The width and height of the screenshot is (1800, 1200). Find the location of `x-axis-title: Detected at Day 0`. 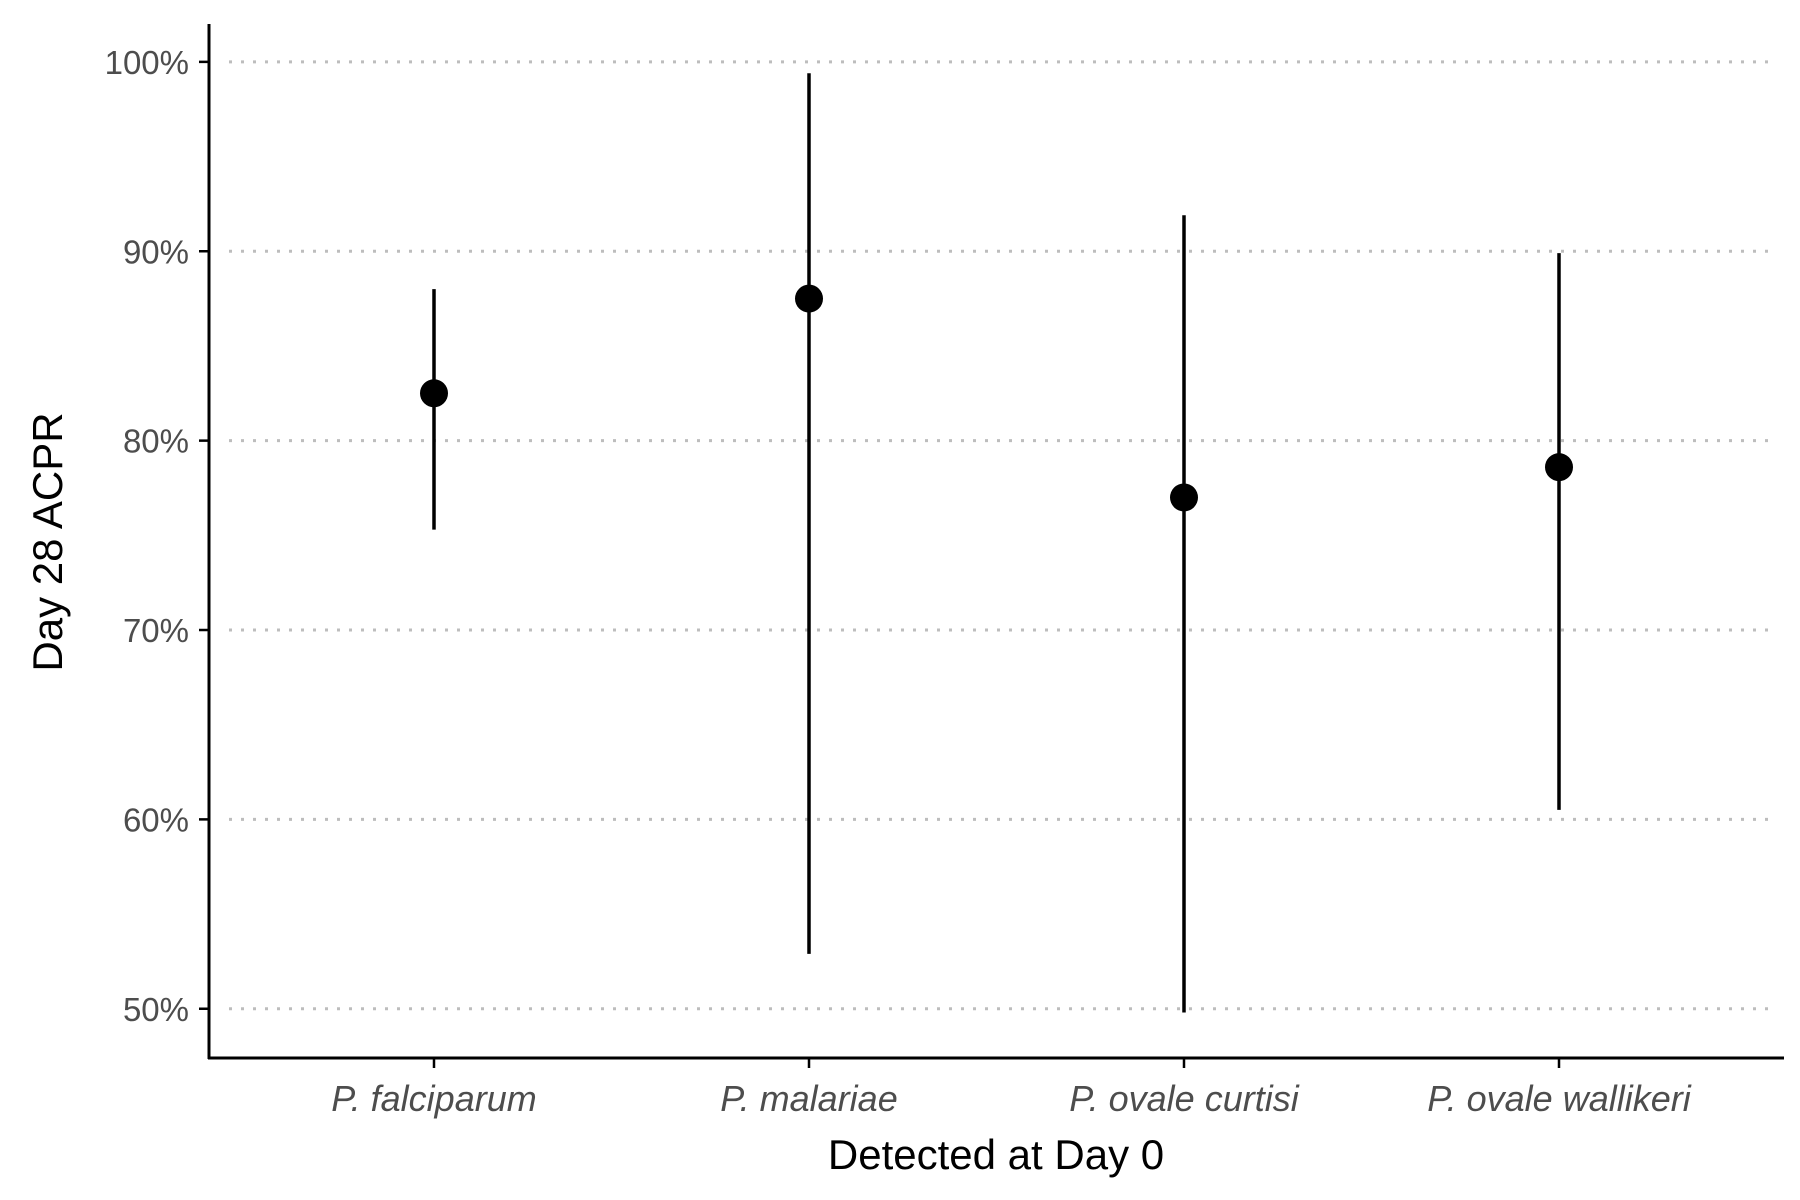

x-axis-title: Detected at Day 0 is located at coordinates (996, 1154).